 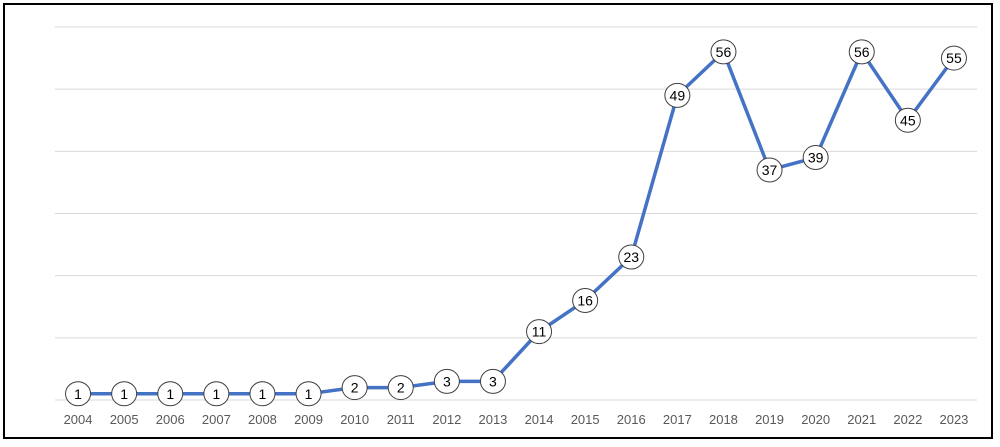 I want to click on data-point-2015: 16, so click(x=585, y=301).